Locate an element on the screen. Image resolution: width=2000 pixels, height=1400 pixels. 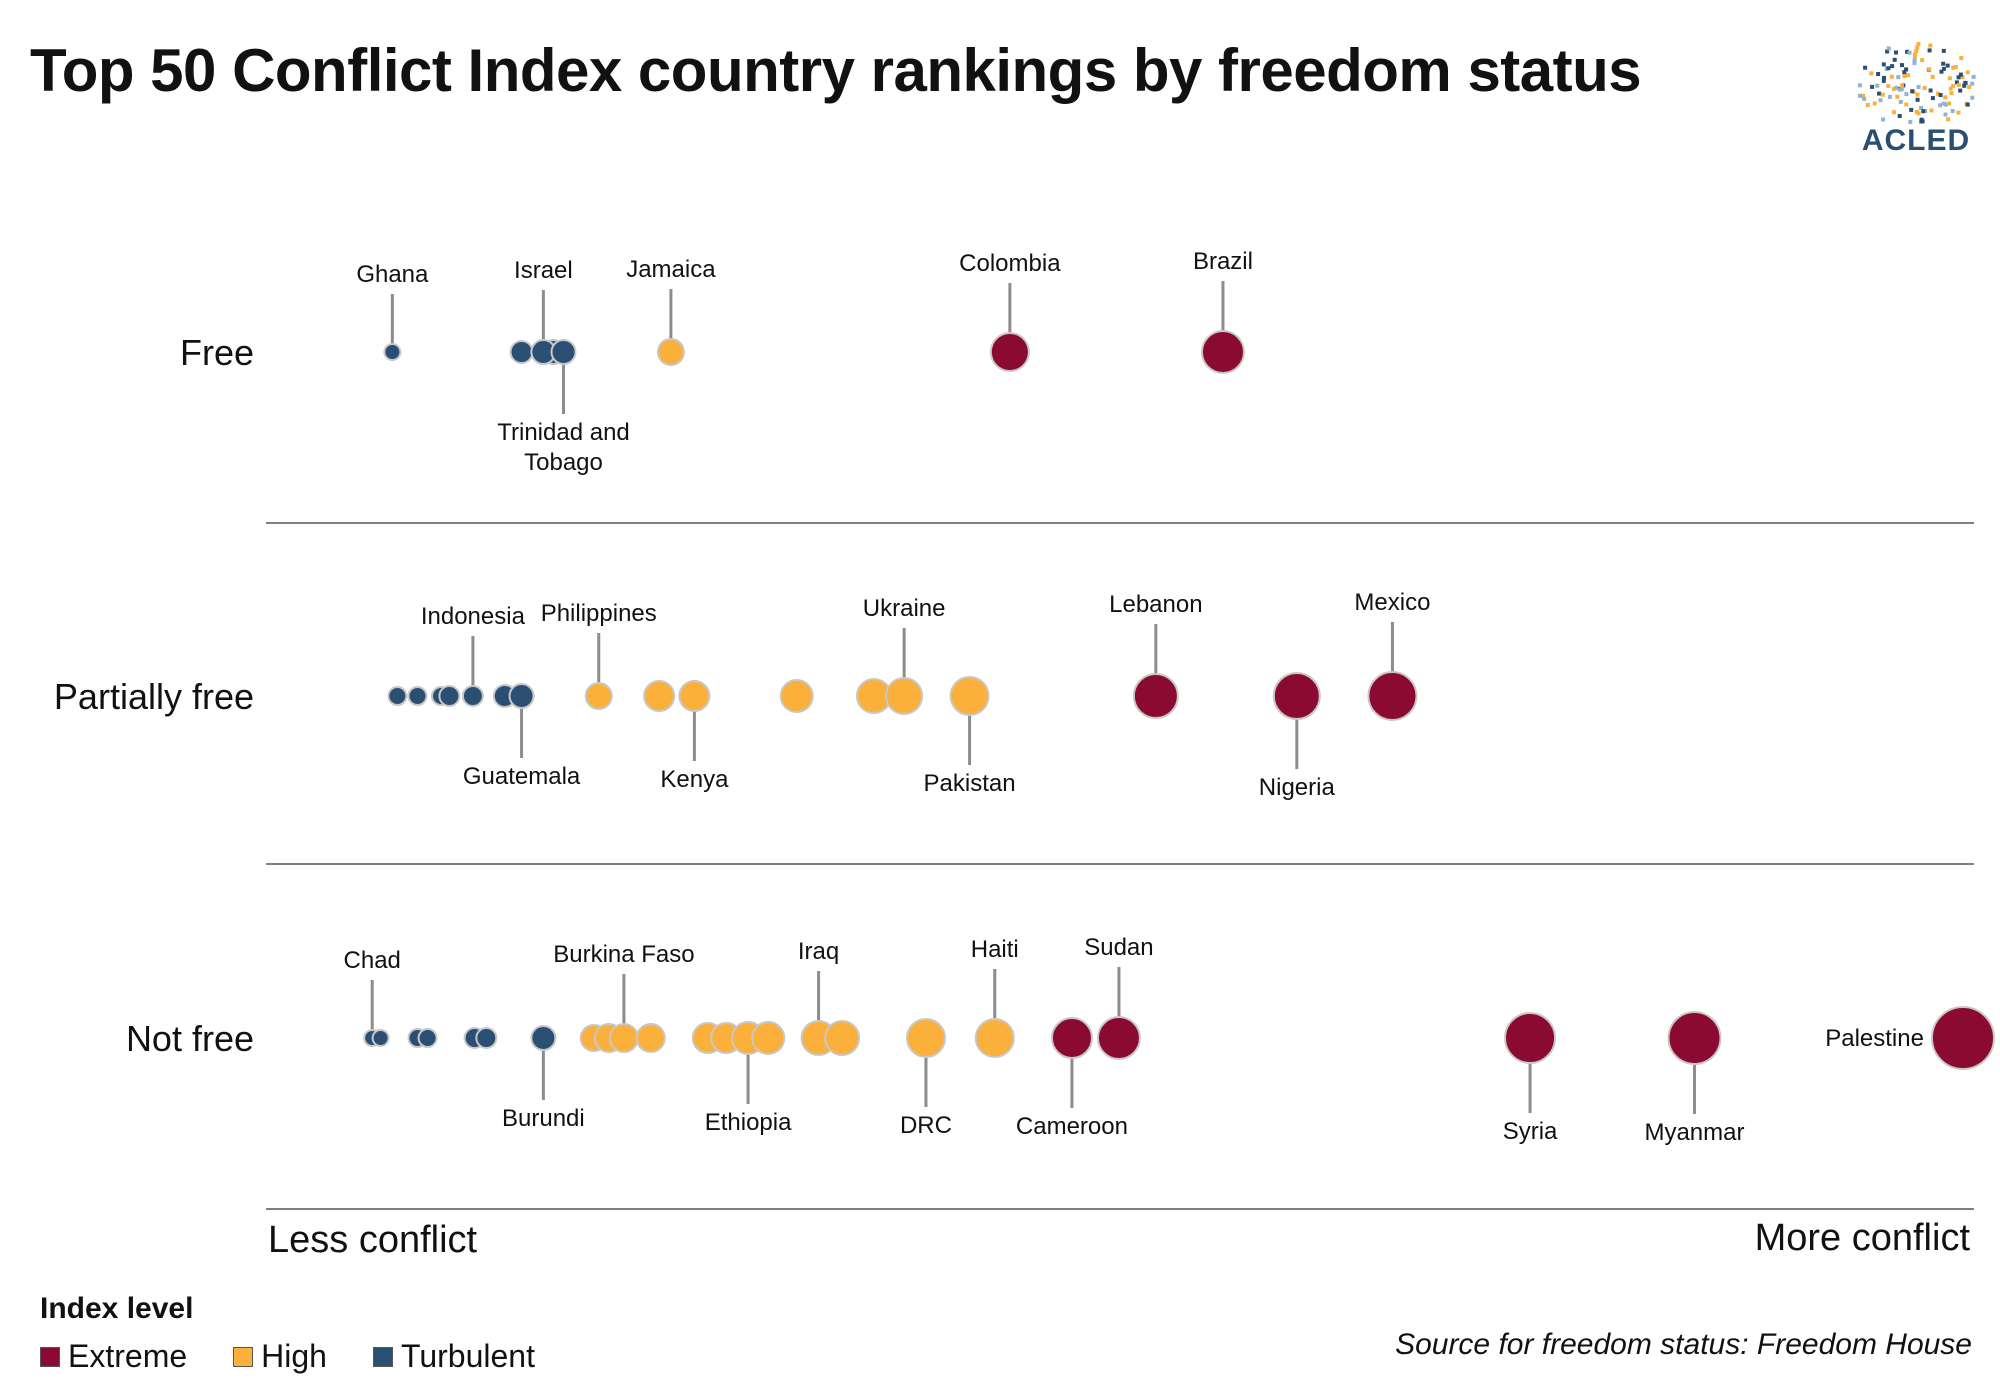
legend: Extreme High Turbulent is located at coordinates (310, 1356).